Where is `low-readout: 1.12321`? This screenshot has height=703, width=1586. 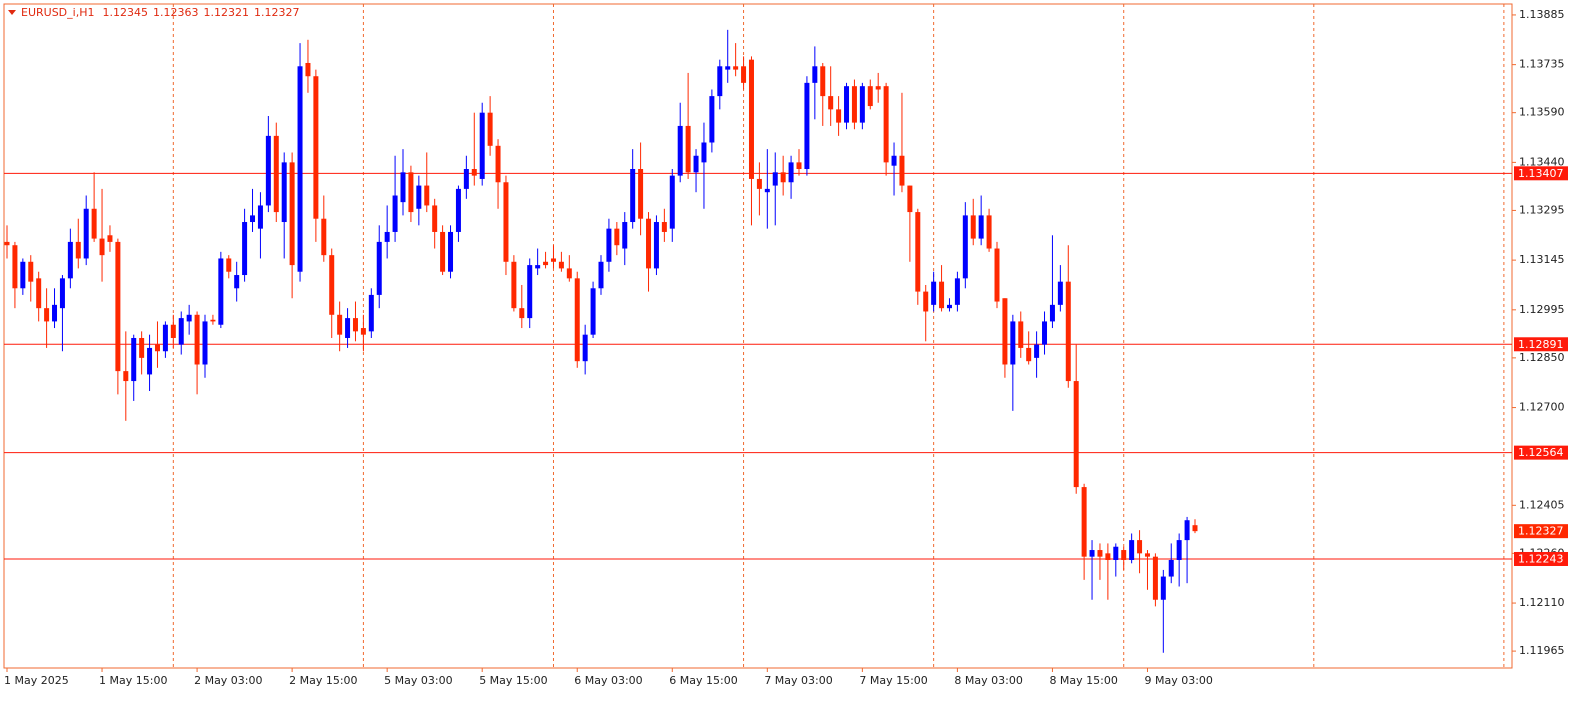
low-readout: 1.12321 is located at coordinates (226, 12).